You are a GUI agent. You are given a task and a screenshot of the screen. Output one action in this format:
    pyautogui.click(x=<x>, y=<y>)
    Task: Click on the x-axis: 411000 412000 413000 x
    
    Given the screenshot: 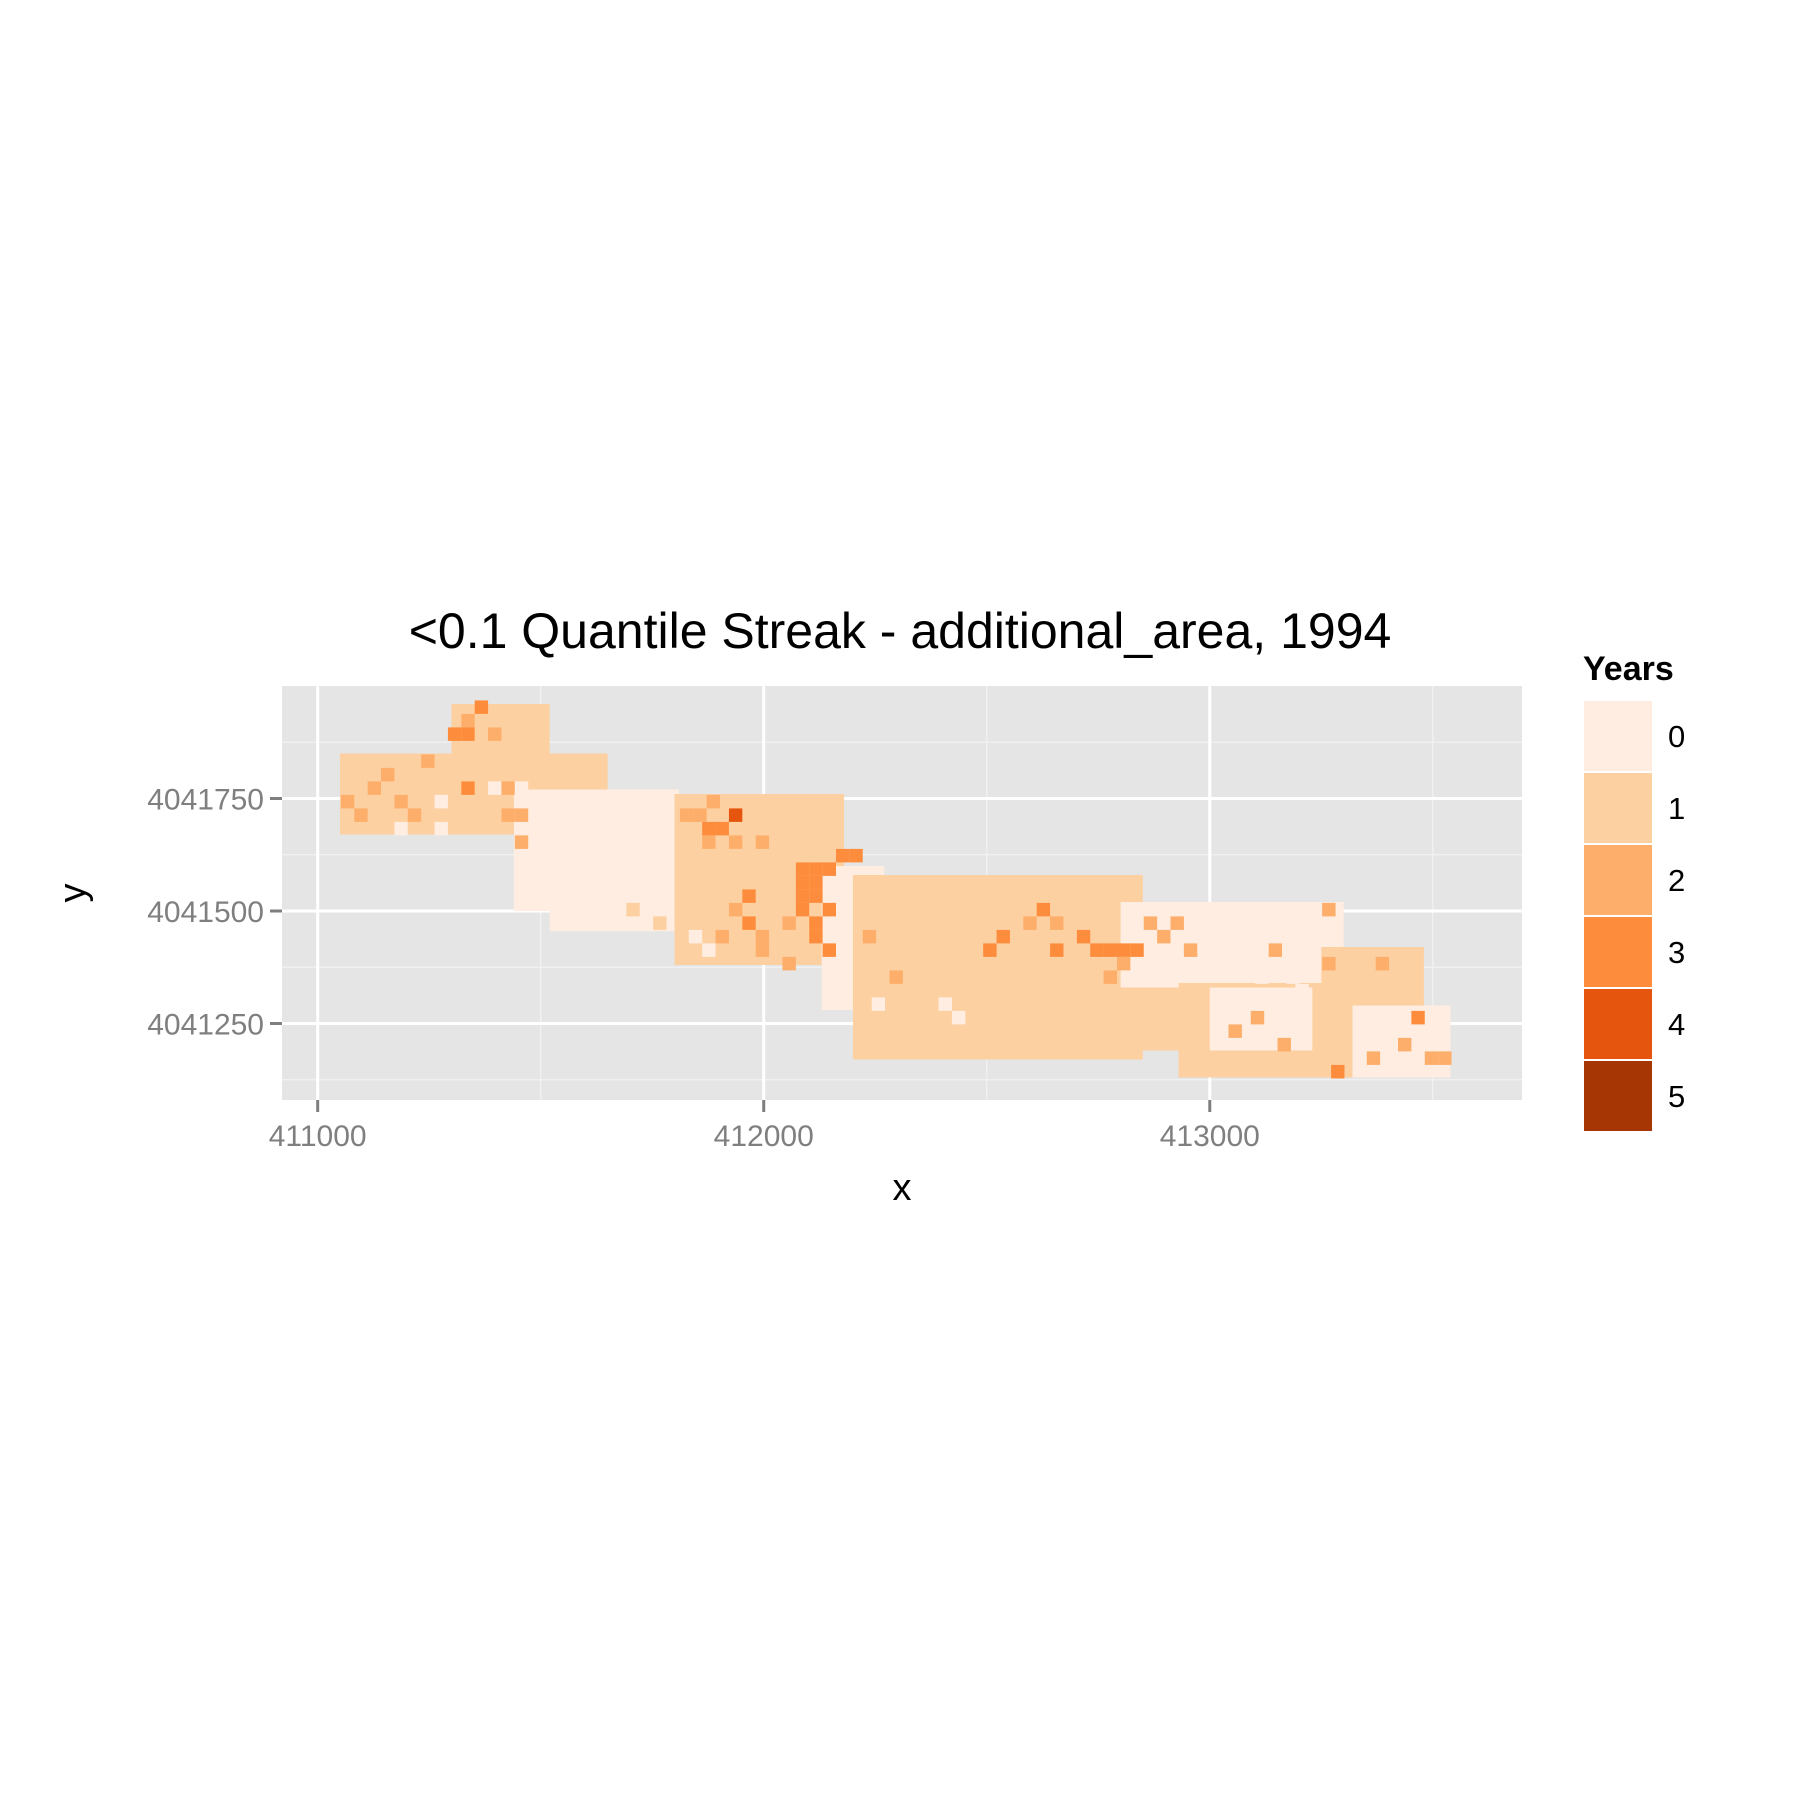 What is the action you would take?
    pyautogui.click(x=764, y=1154)
    